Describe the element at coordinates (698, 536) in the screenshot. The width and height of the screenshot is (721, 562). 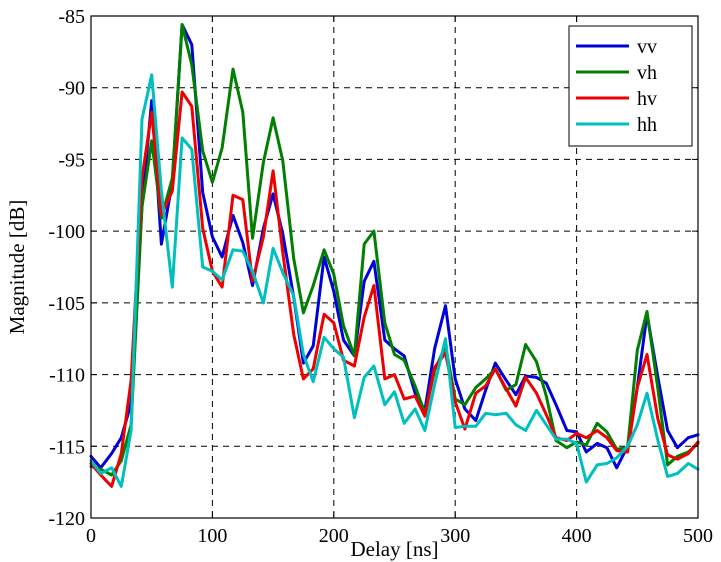
I see `x-tick-label: 500` at that location.